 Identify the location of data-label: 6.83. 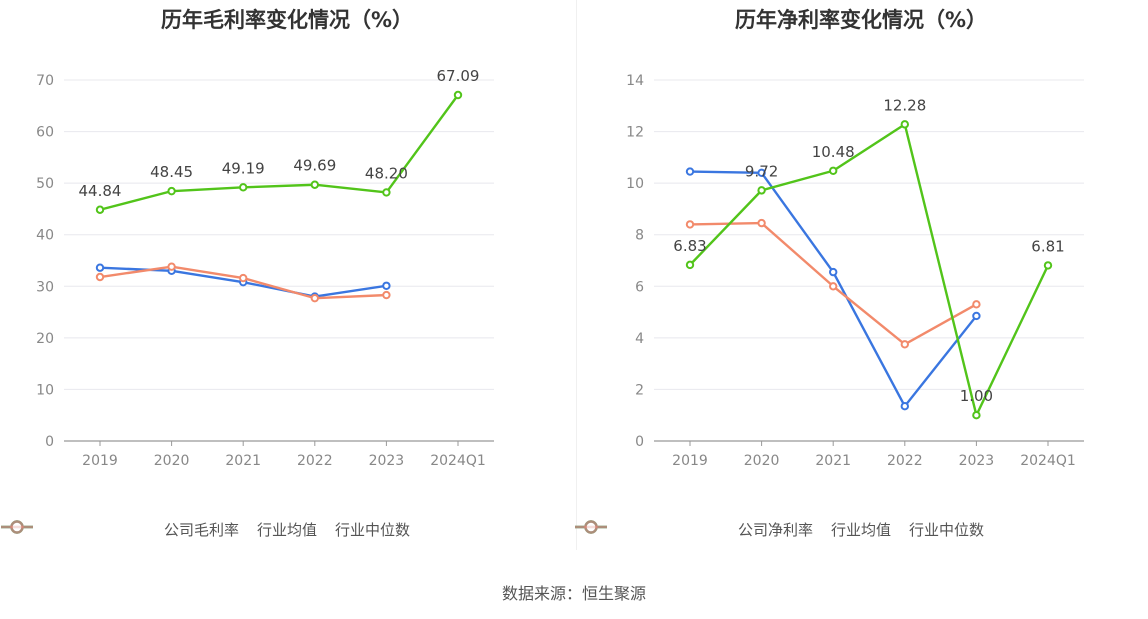
(689, 246).